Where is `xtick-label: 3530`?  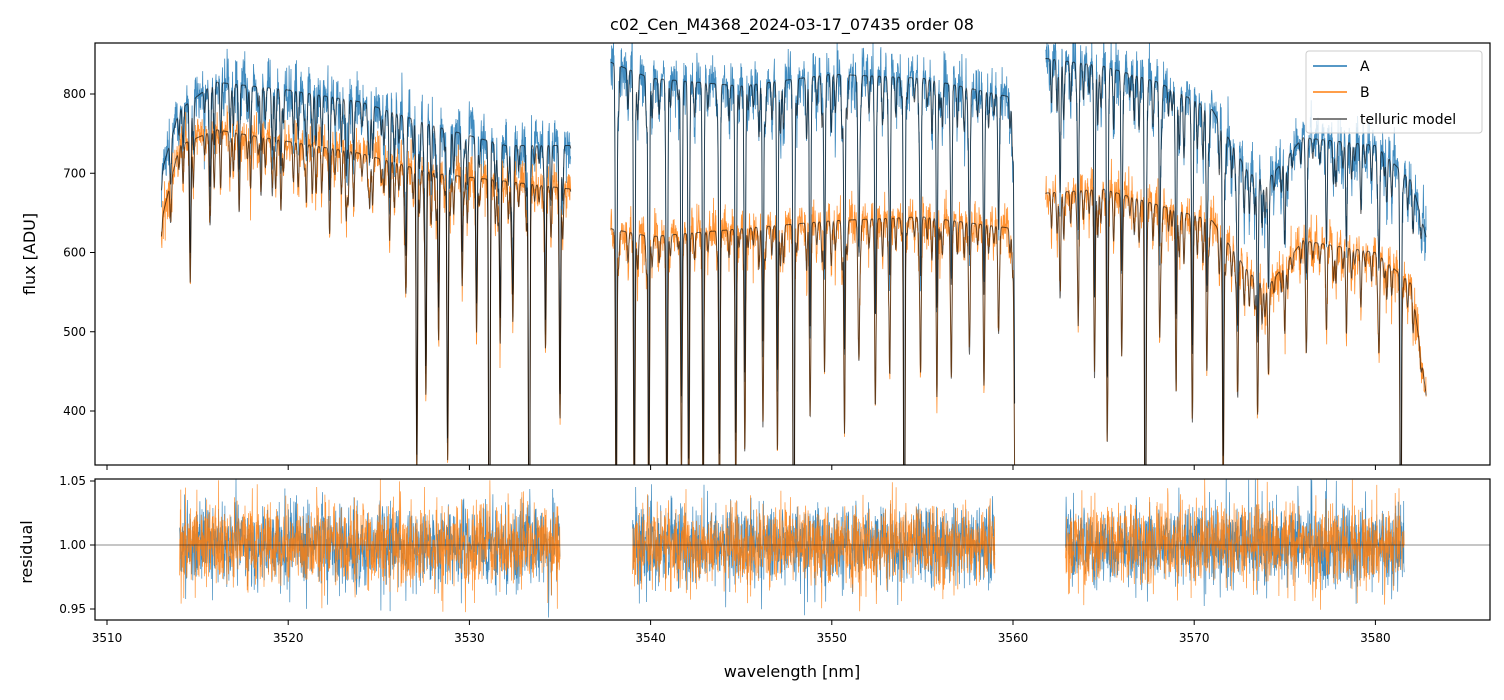
xtick-label: 3530 is located at coordinates (469, 638).